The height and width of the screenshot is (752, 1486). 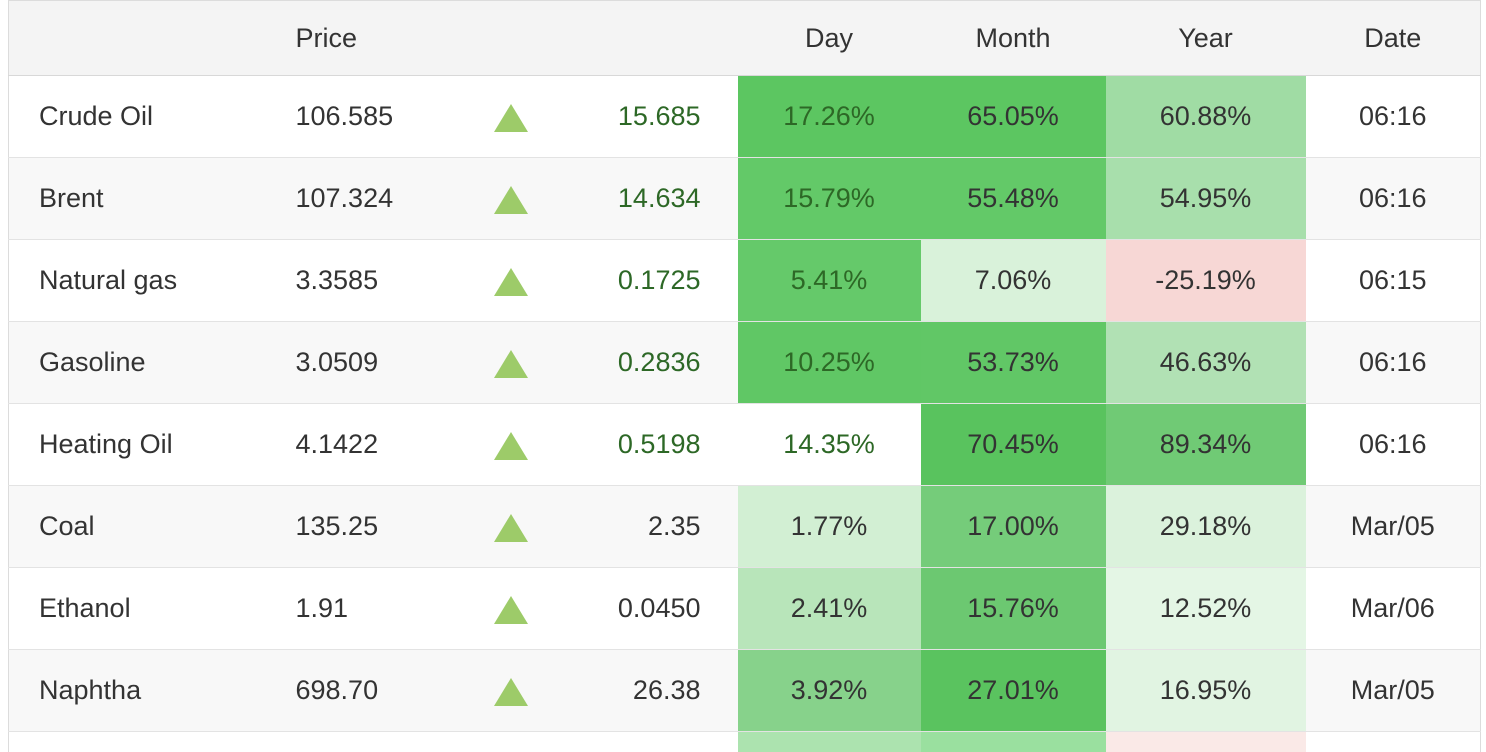 What do you see at coordinates (354, 690) in the screenshot?
I see `price-value: 698.70` at bounding box center [354, 690].